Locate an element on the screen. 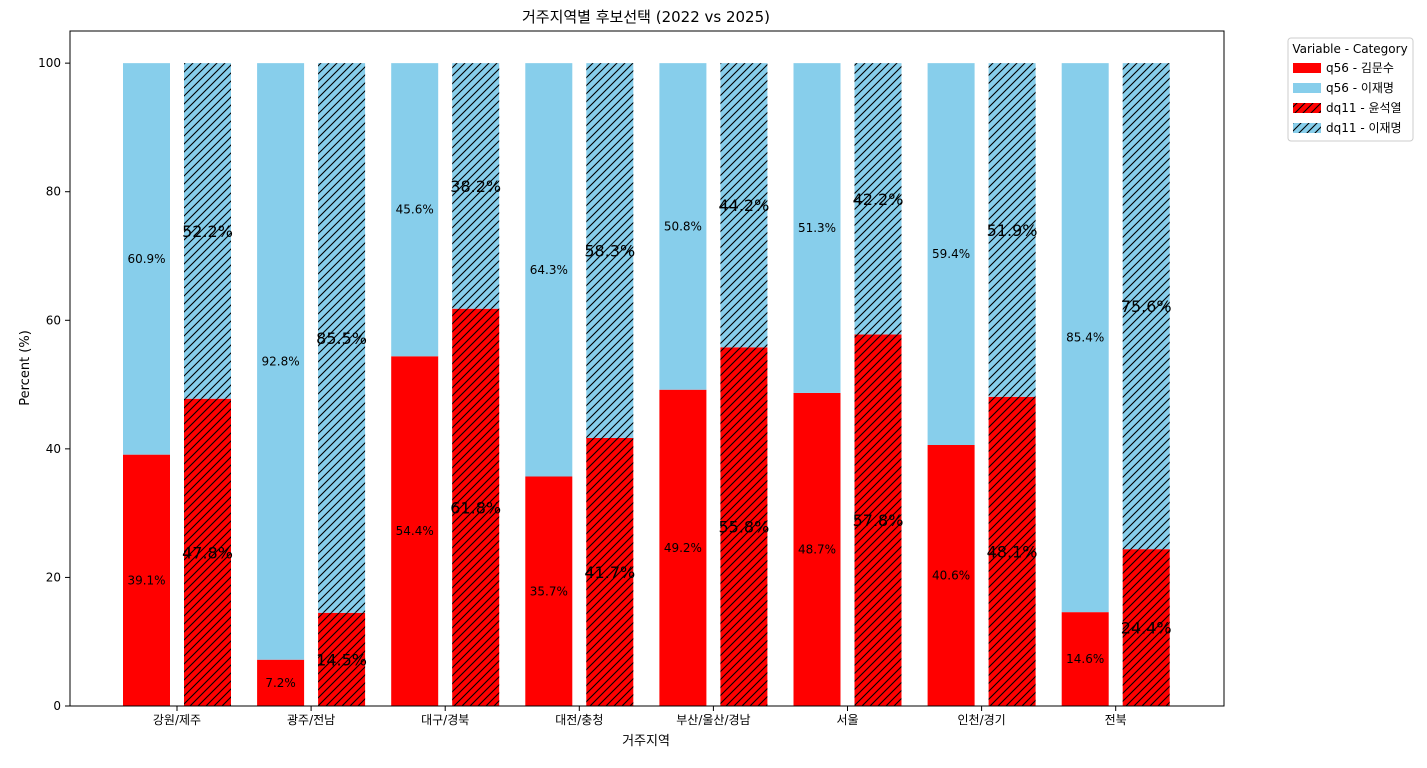  data-label: 47.8% is located at coordinates (207, 552).